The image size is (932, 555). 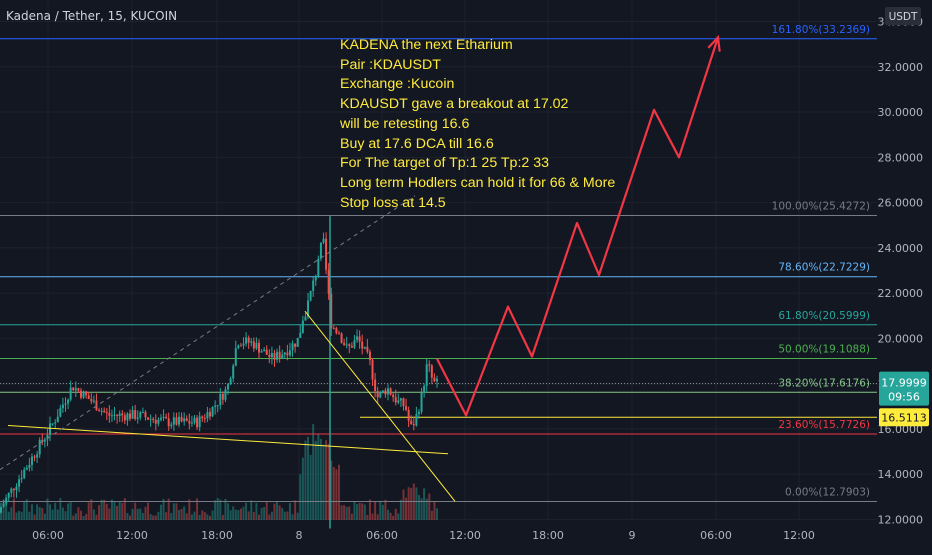 What do you see at coordinates (92, 16) in the screenshot?
I see `symbol-title: Kadena / Tether, 15, KUCOIN` at bounding box center [92, 16].